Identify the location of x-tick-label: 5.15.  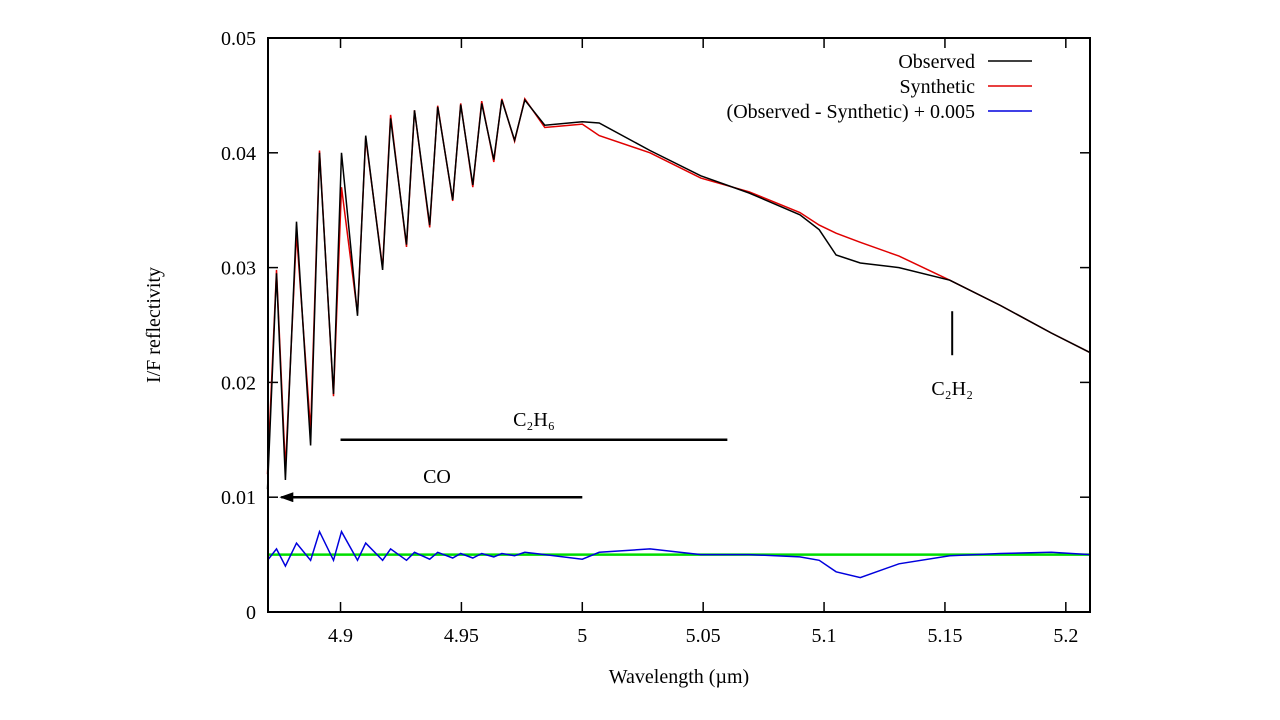
(944, 636).